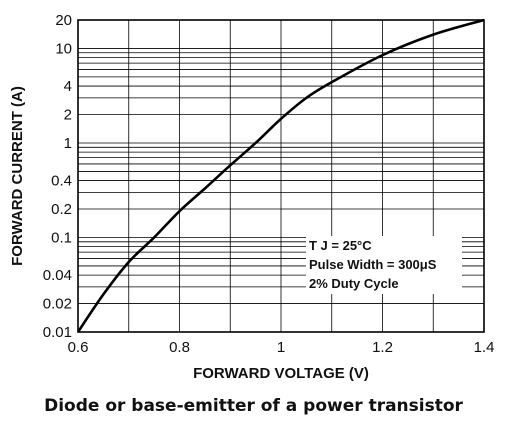  I want to click on y-tick-label: 0.2, so click(61, 209).